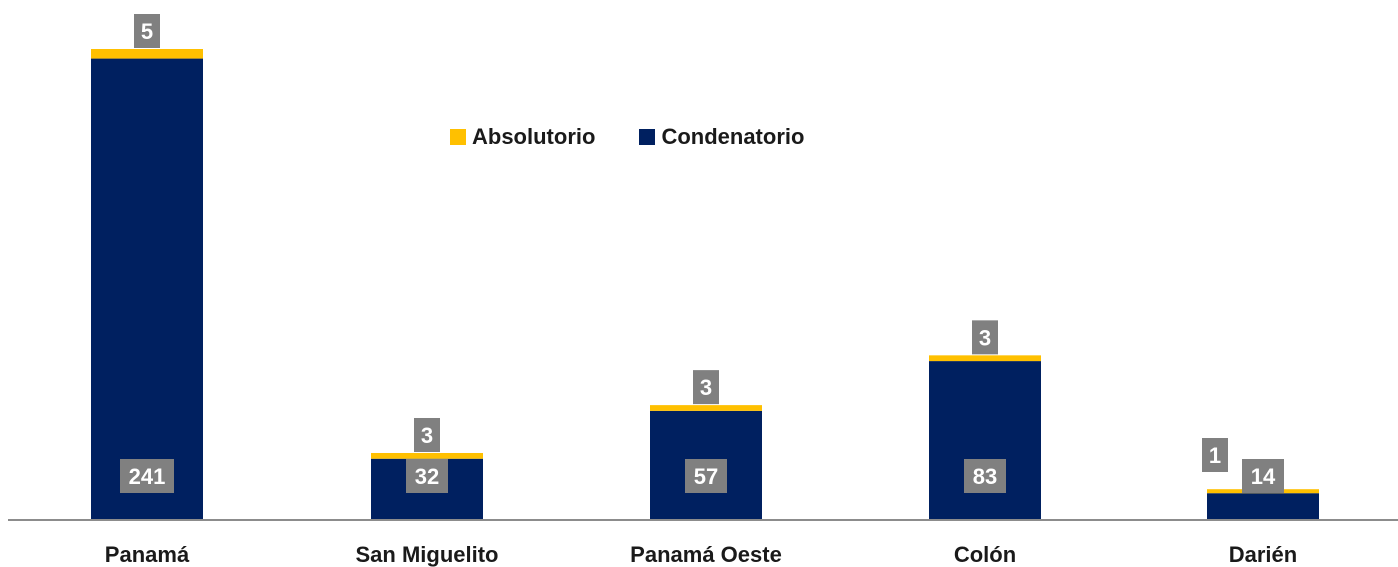  I want to click on legend: Absolutorio Condenatorio, so click(649, 137).